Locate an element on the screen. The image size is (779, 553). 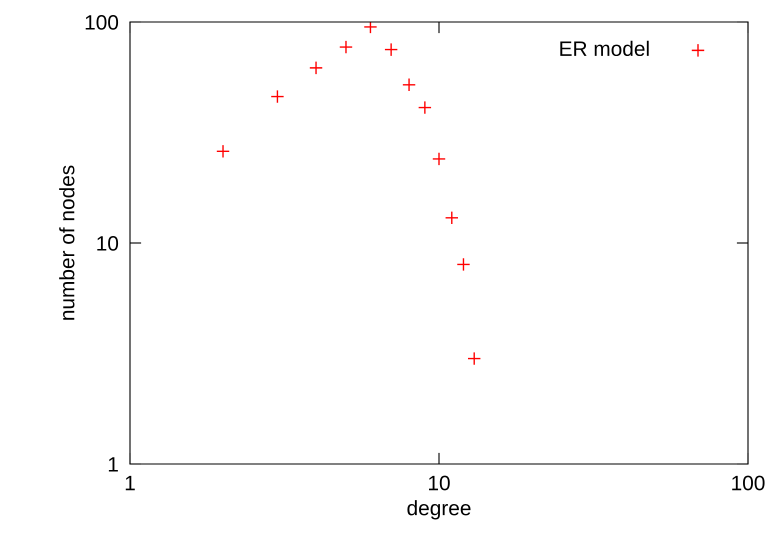
x-axis-title: degree is located at coordinates (439, 510).